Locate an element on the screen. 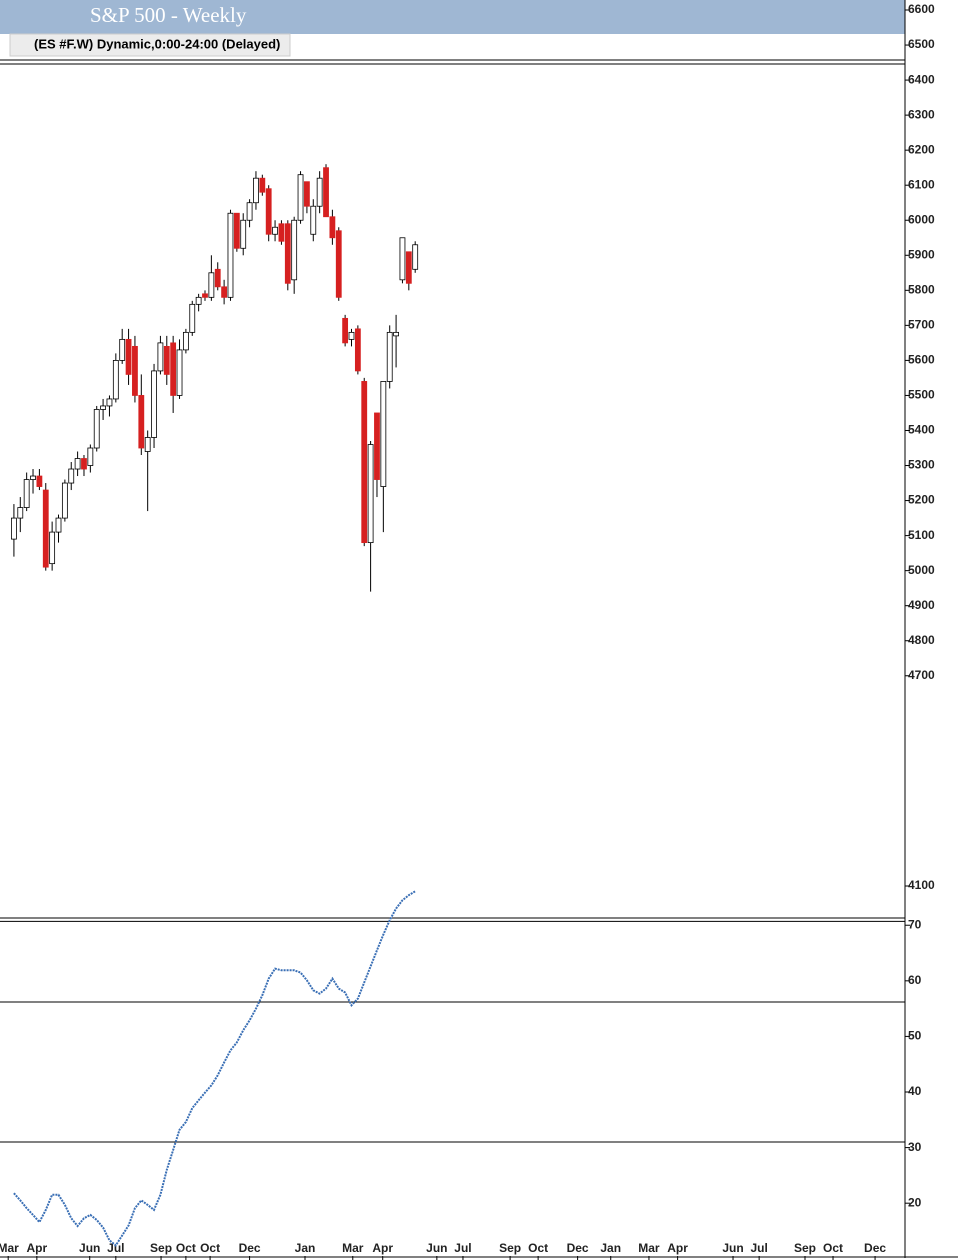 The width and height of the screenshot is (958, 1260). y-tick-label: 6500 is located at coordinates (921, 44).